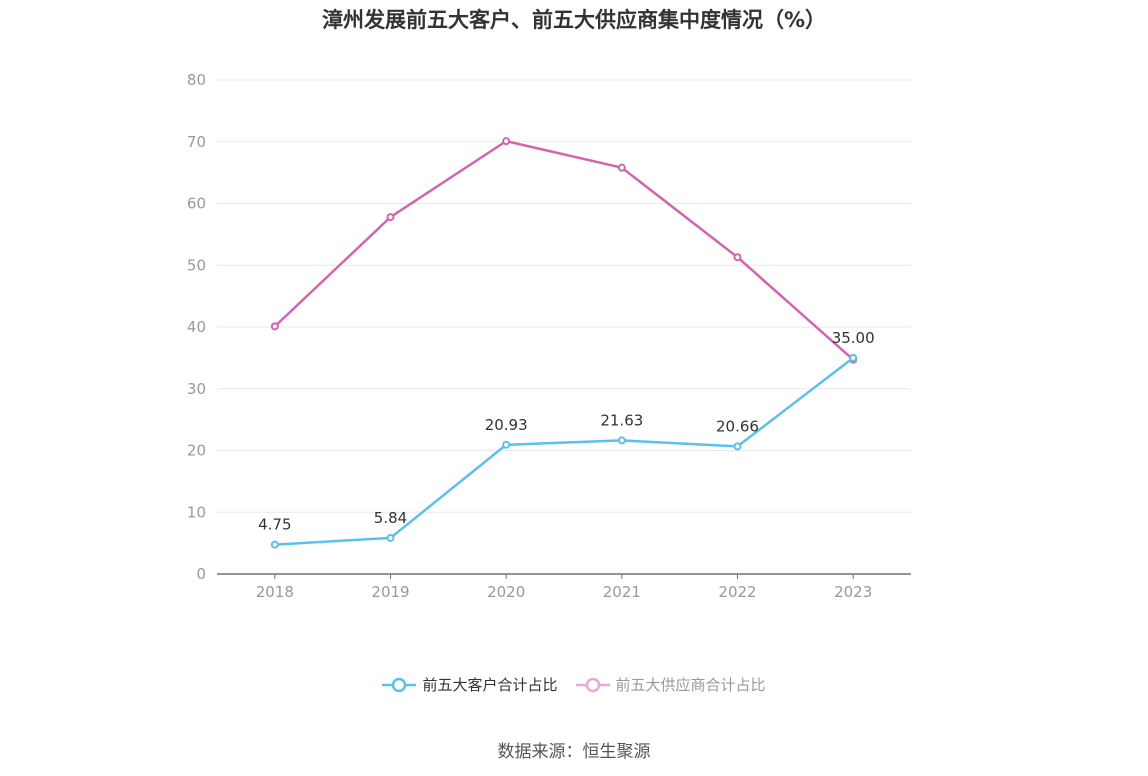 The image size is (1148, 776). I want to click on data-source: 数据来源：恒生聚源, so click(574, 752).